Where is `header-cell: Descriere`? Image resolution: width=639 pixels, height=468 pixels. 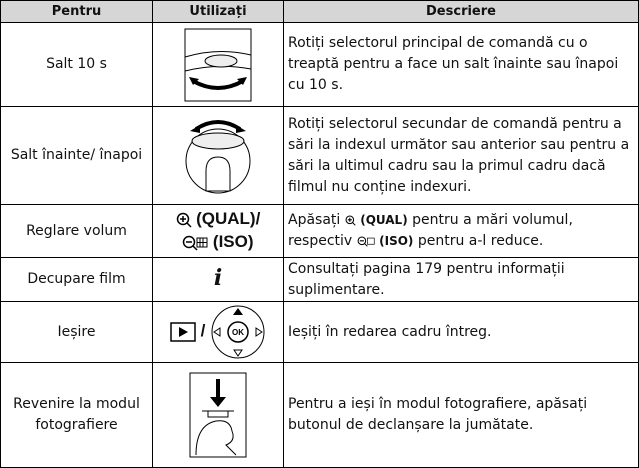 header-cell: Descriere is located at coordinates (461, 11).